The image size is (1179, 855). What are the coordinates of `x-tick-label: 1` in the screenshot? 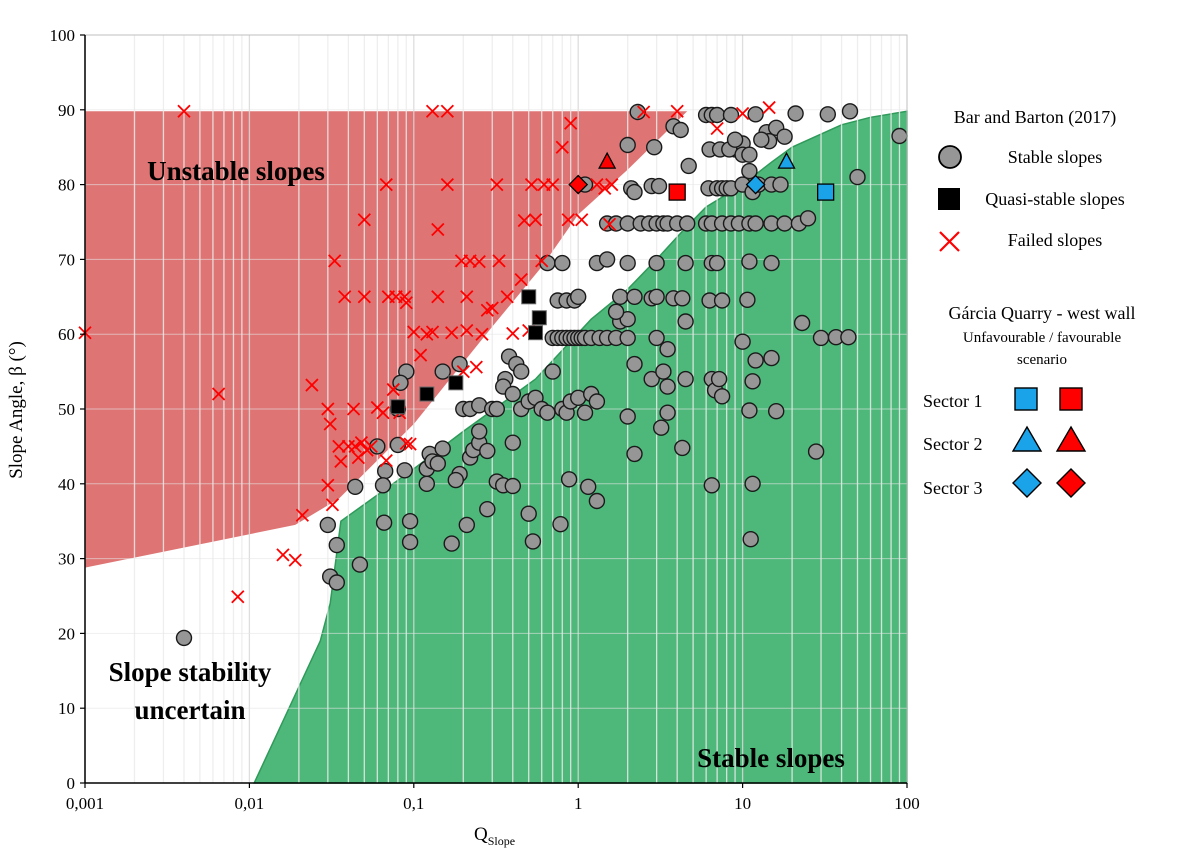 It's located at (578, 803).